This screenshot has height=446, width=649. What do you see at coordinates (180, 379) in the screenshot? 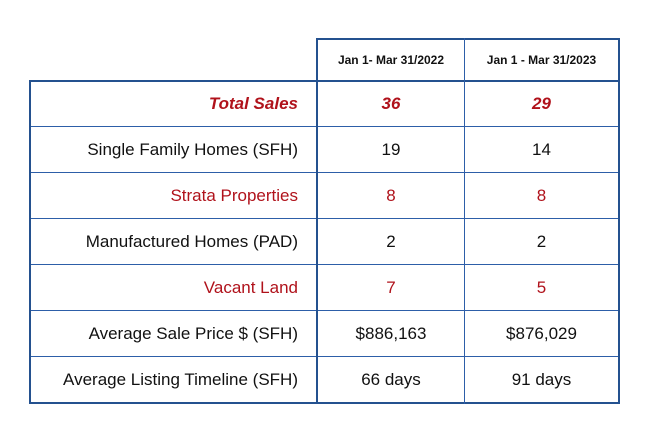
I see `row-label-average-listing-timeline: Average Listing Timeline (SFH)` at bounding box center [180, 379].